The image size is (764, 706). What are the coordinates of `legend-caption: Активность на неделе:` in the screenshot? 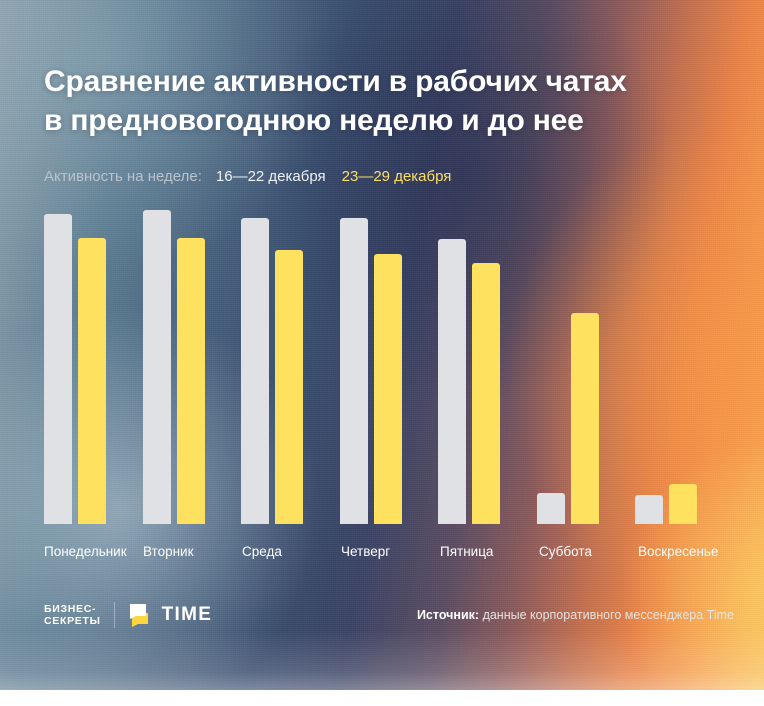 It's located at (123, 176).